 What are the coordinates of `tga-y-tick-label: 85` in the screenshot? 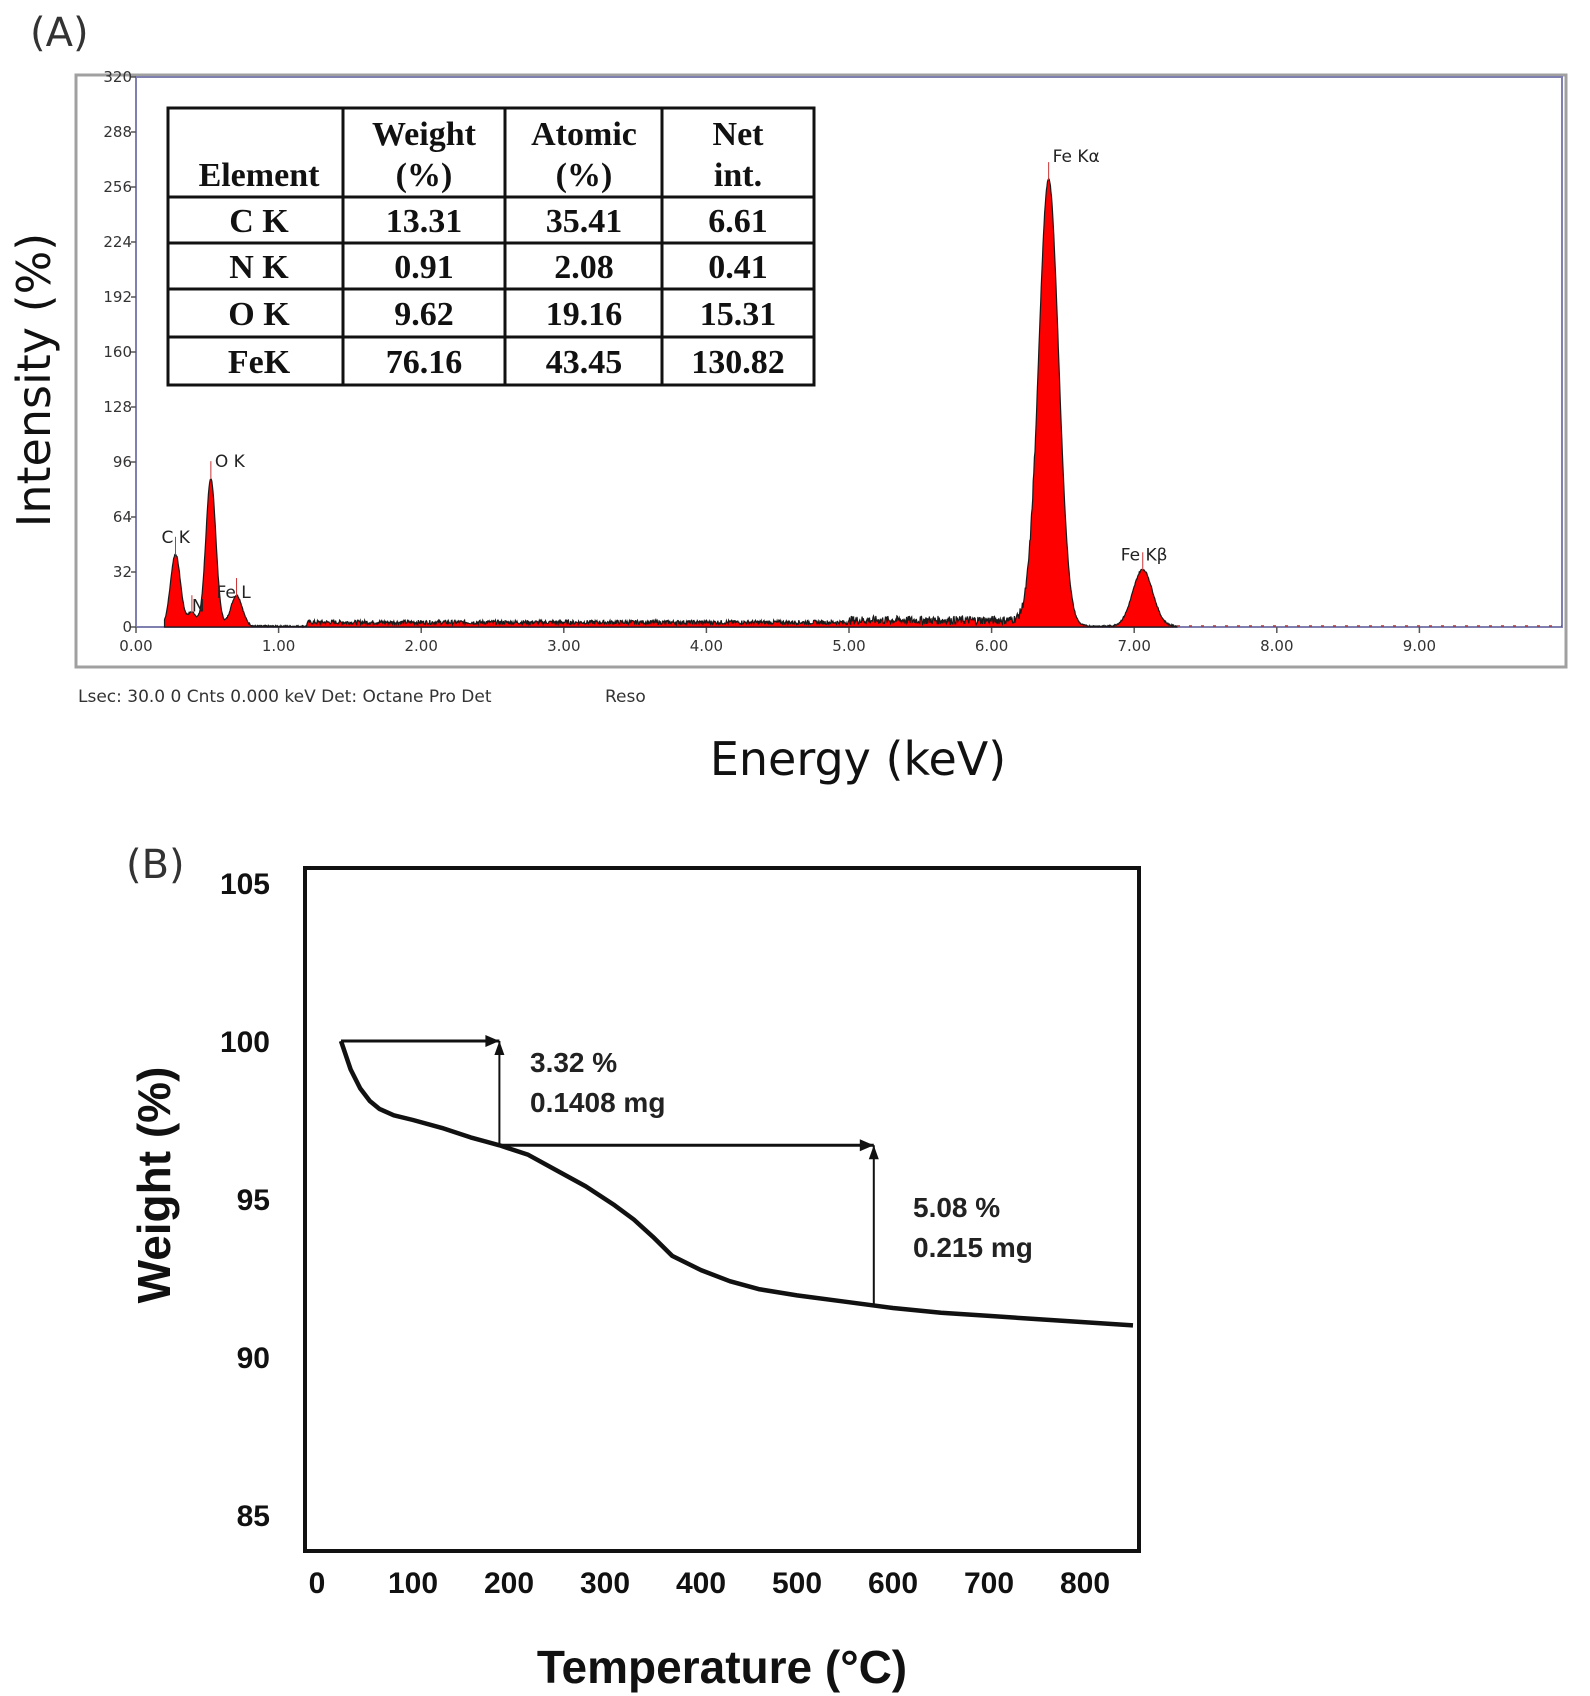 It's located at (253, 1516).